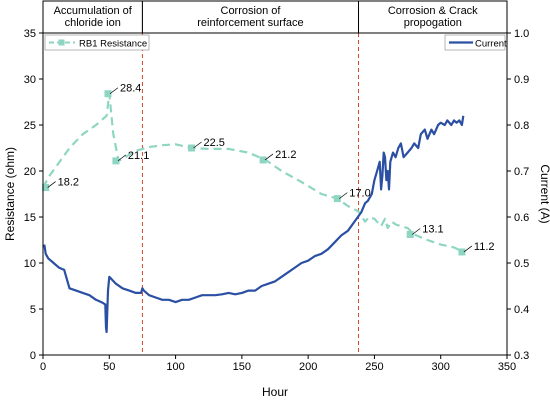 Image resolution: width=550 pixels, height=403 pixels. Describe the element at coordinates (433, 11) in the screenshot. I see `phase-label-3-line-1: Corrosion & Crack` at that location.